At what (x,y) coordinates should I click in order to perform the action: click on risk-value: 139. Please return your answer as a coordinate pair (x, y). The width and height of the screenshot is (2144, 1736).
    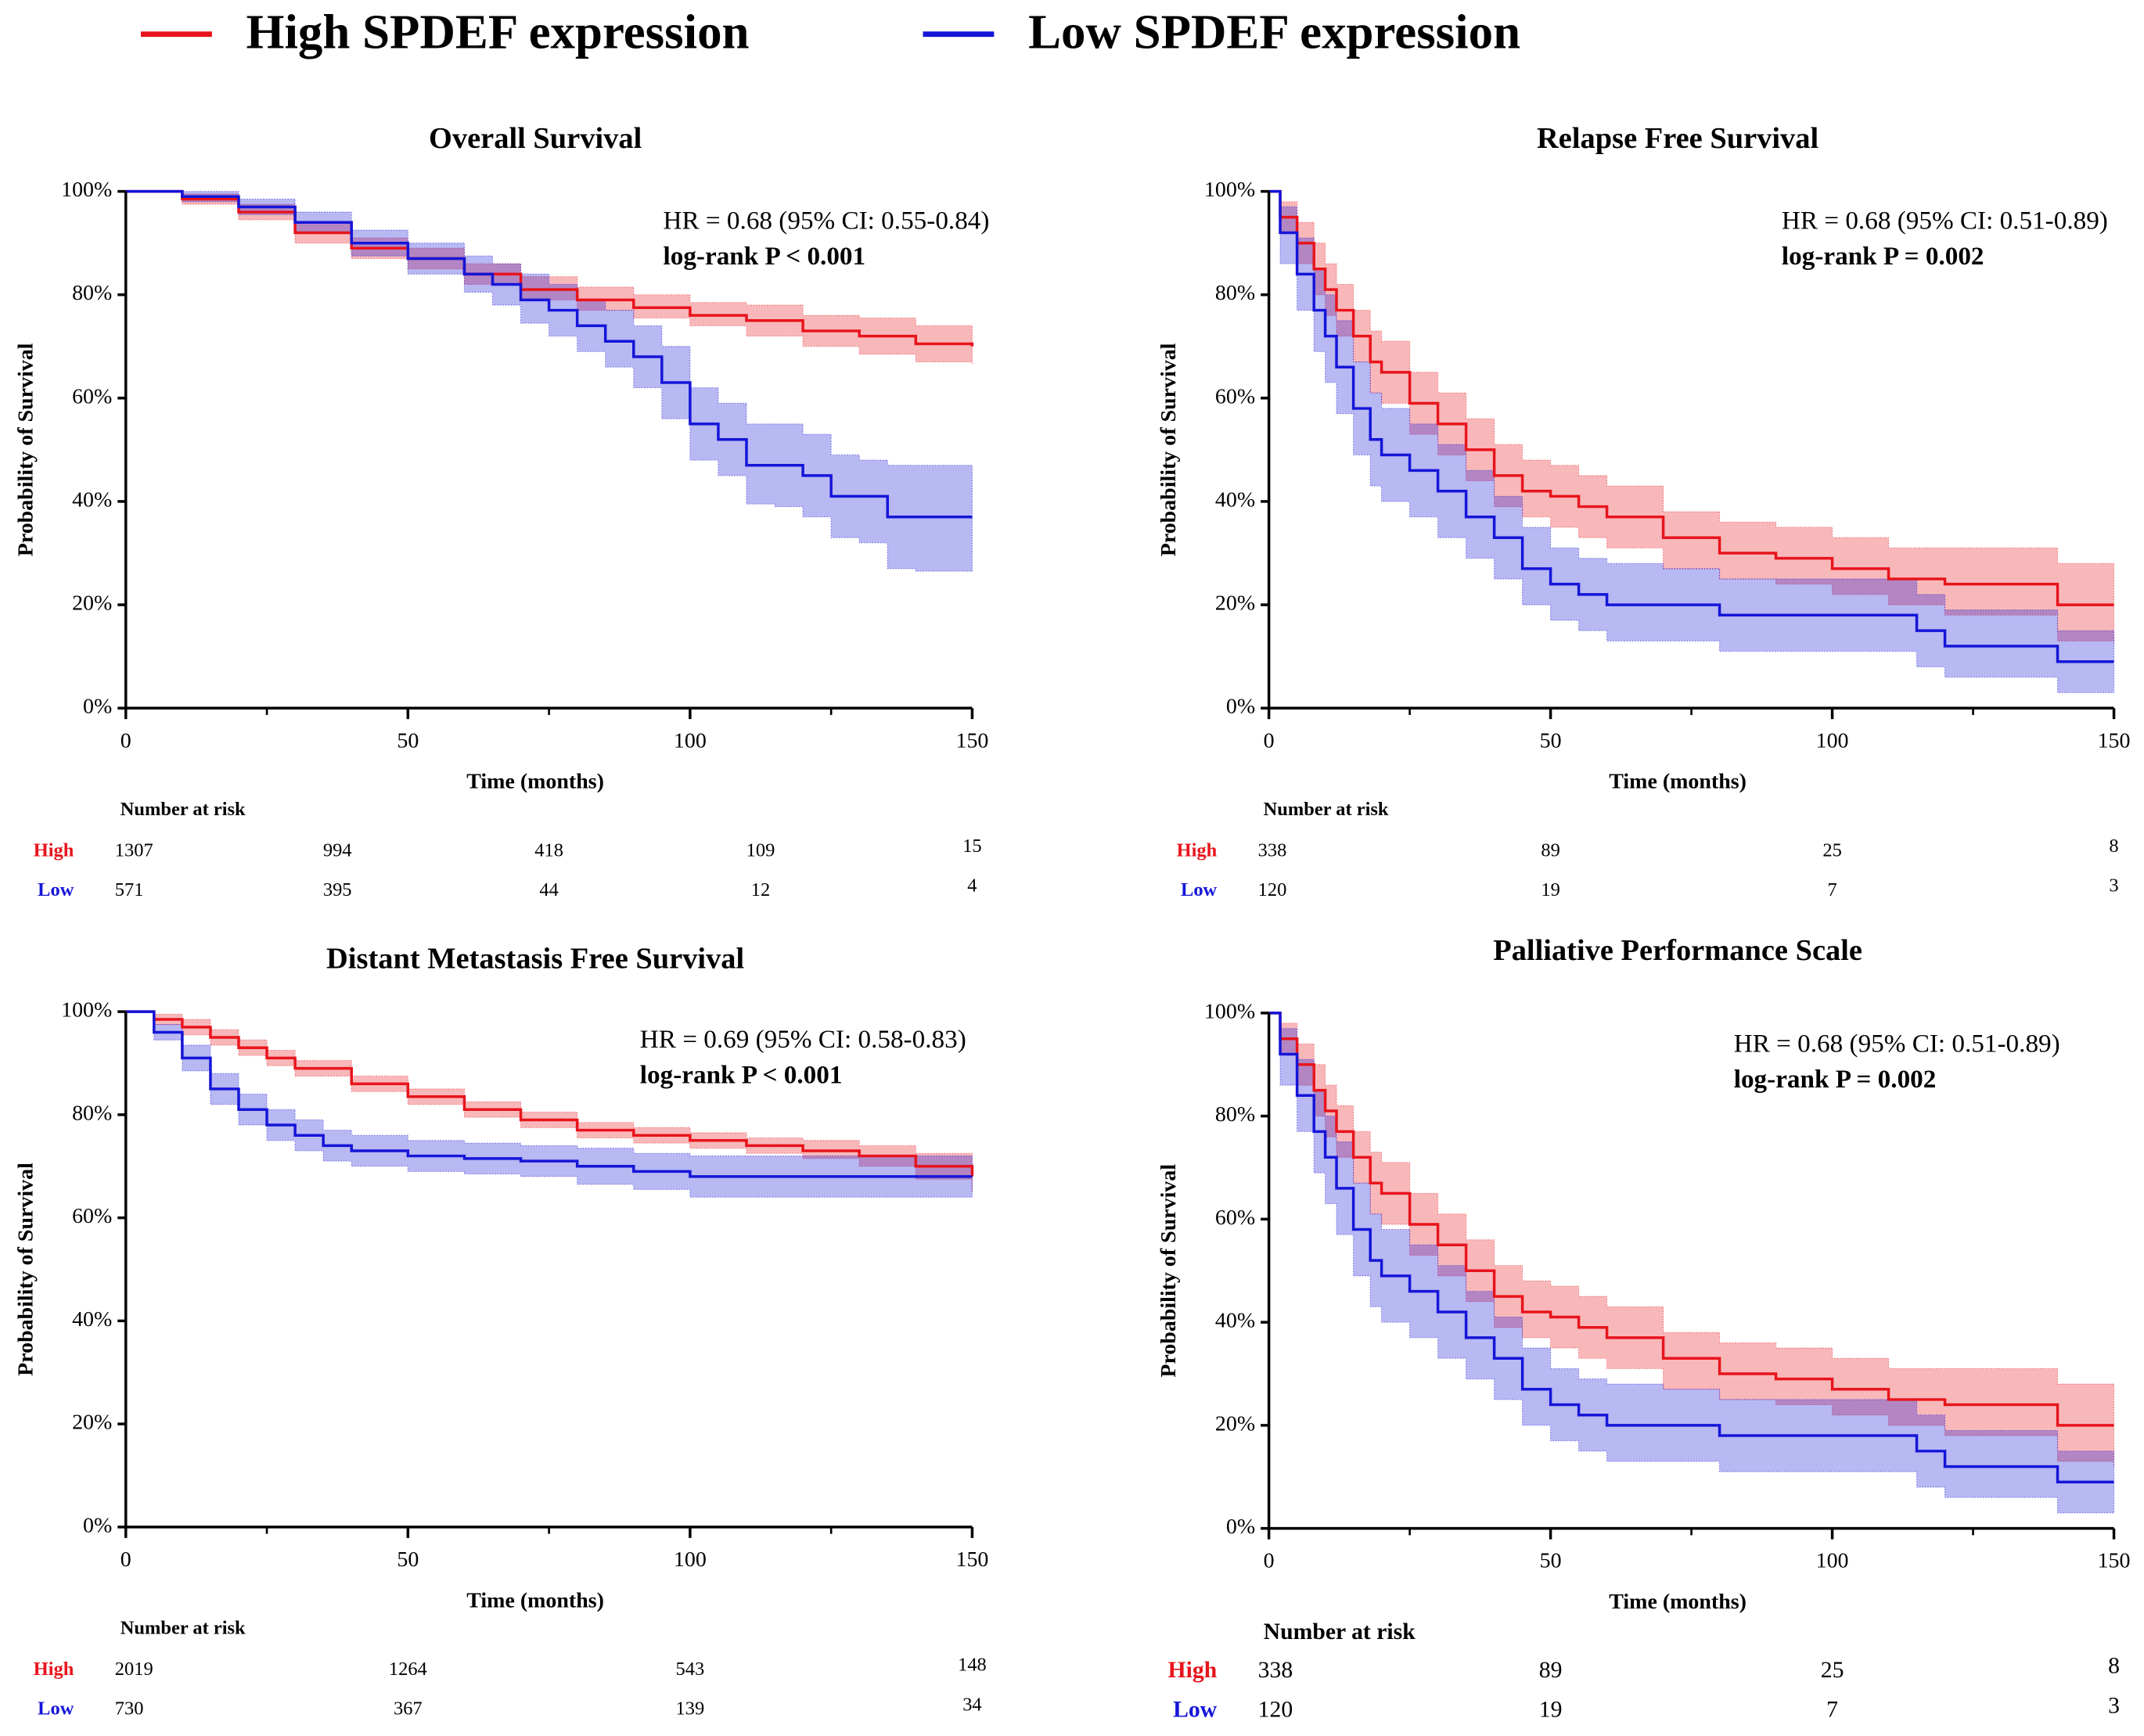
    Looking at the image, I should click on (690, 1709).